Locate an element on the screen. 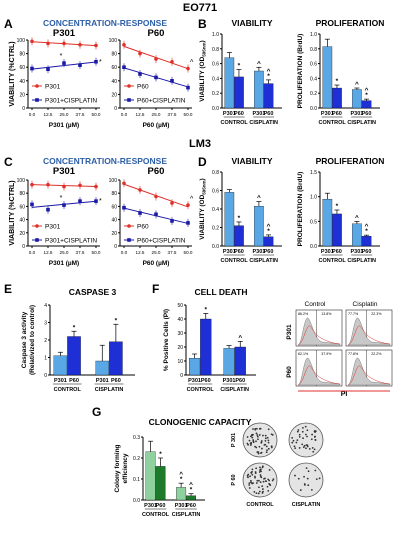  panel-letter-g: G is located at coordinates (96, 412).